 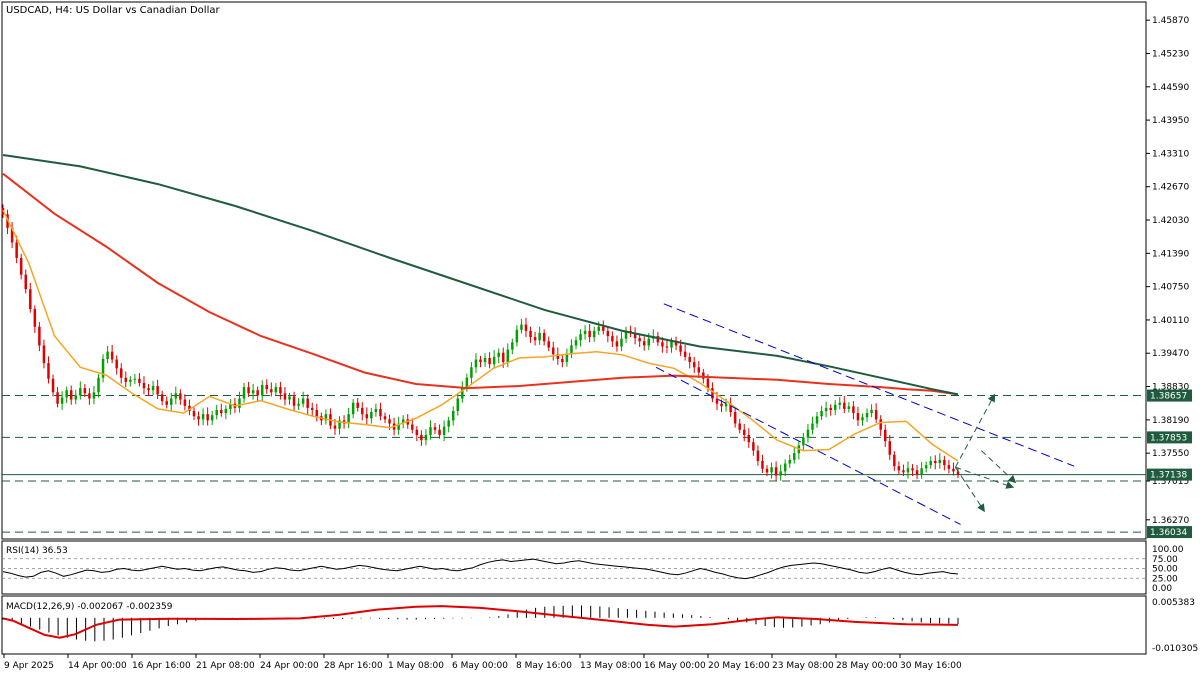 What do you see at coordinates (1173, 603) in the screenshot?
I see `macd-tick-label: 0.005383` at bounding box center [1173, 603].